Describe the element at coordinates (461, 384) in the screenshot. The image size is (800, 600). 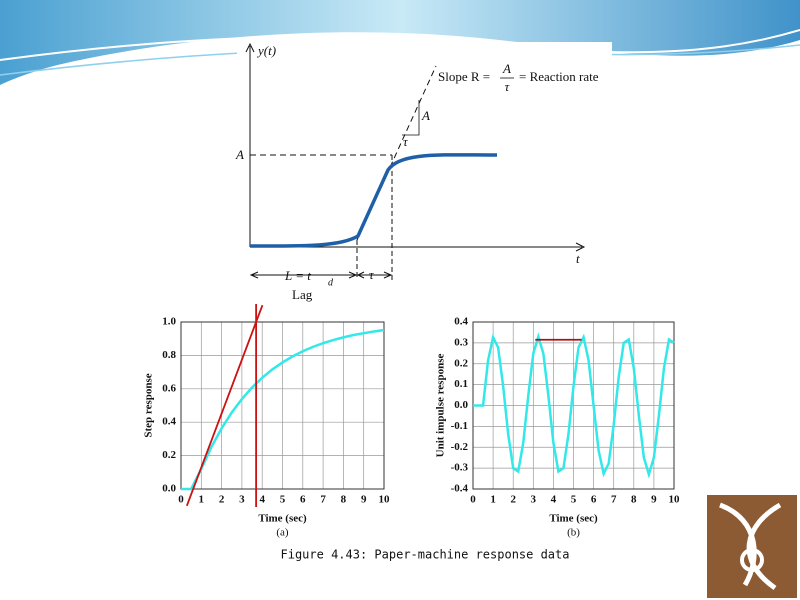
I see `y-tick-label: 0.1` at that location.